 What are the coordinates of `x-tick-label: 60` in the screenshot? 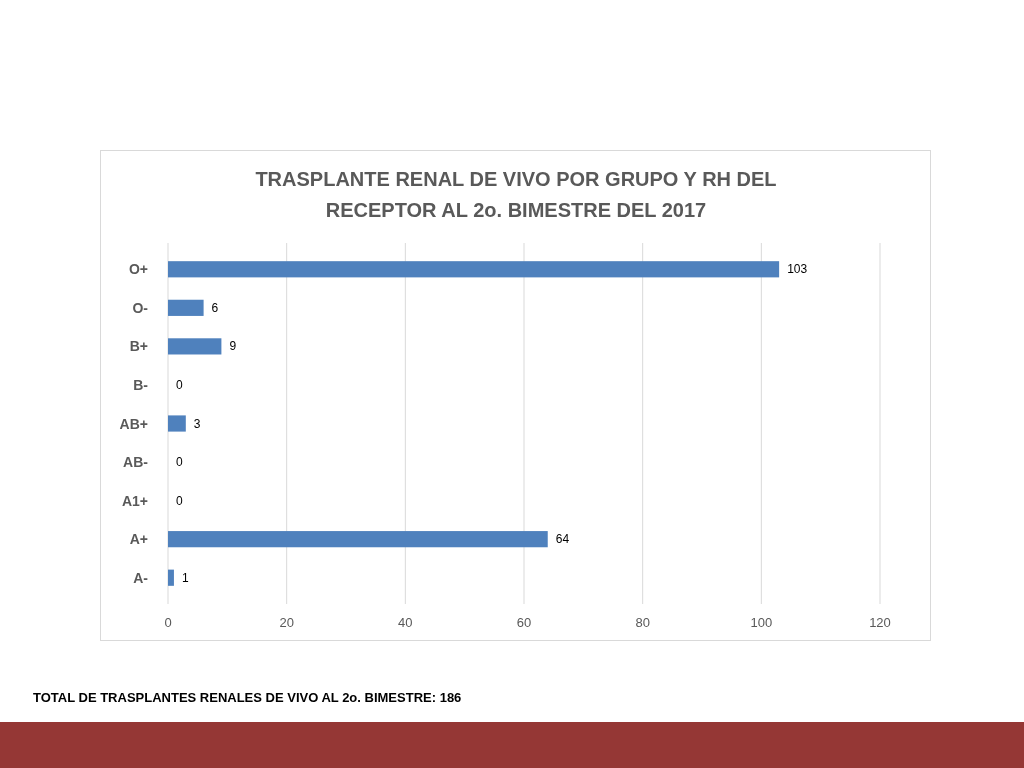 It's located at (524, 622).